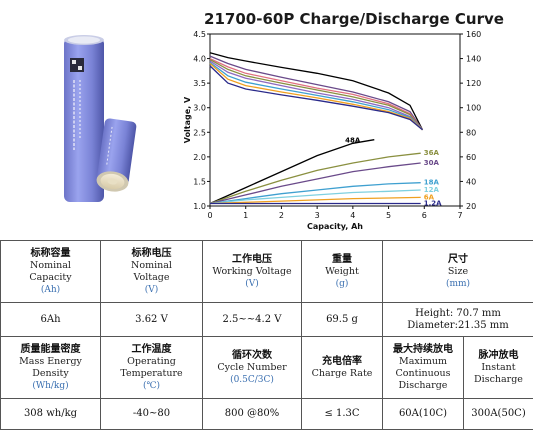  I want to click on value-weight: 69.5 g, so click(342, 320).